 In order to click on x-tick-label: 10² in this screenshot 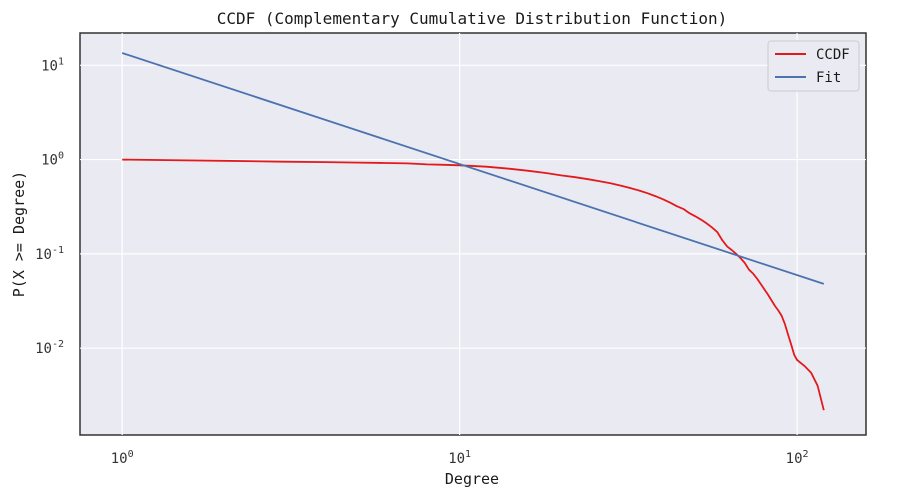, I will do `click(797, 458)`.